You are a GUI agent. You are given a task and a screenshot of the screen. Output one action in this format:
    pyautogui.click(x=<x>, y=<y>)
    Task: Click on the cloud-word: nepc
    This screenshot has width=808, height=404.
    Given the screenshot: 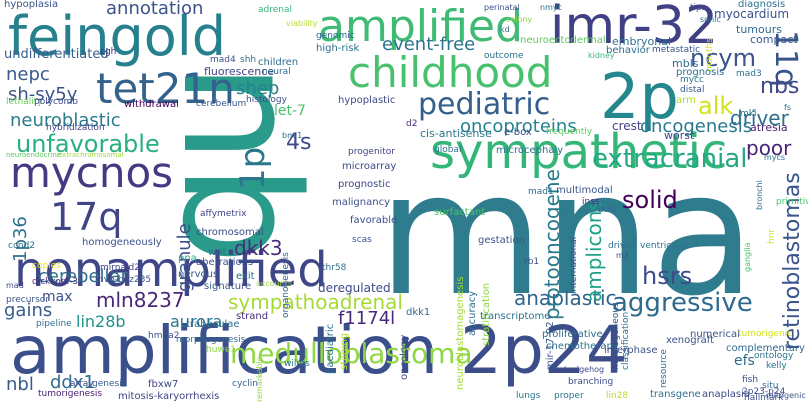 What is the action you would take?
    pyautogui.click(x=28, y=74)
    